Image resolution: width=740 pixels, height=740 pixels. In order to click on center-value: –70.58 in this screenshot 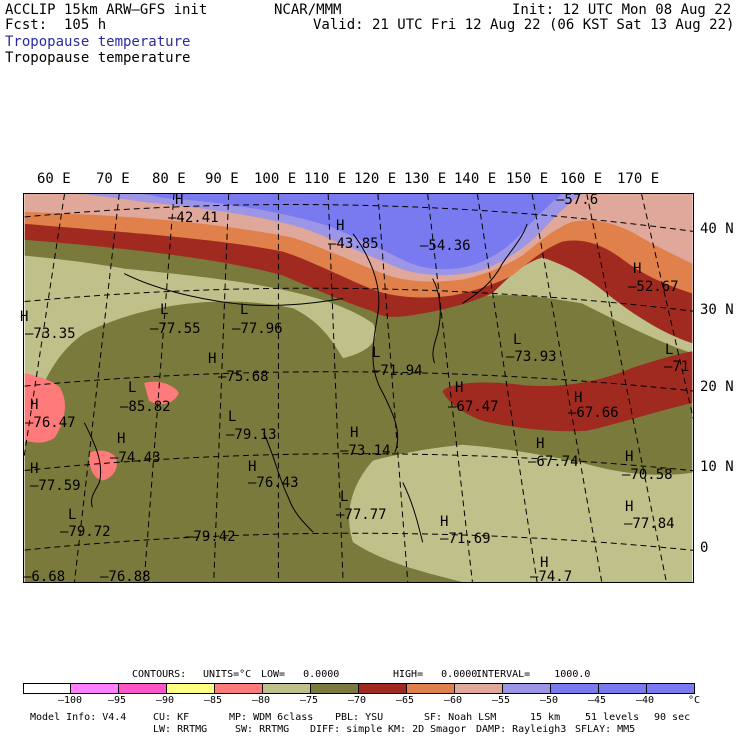, I will do `click(647, 475)`.